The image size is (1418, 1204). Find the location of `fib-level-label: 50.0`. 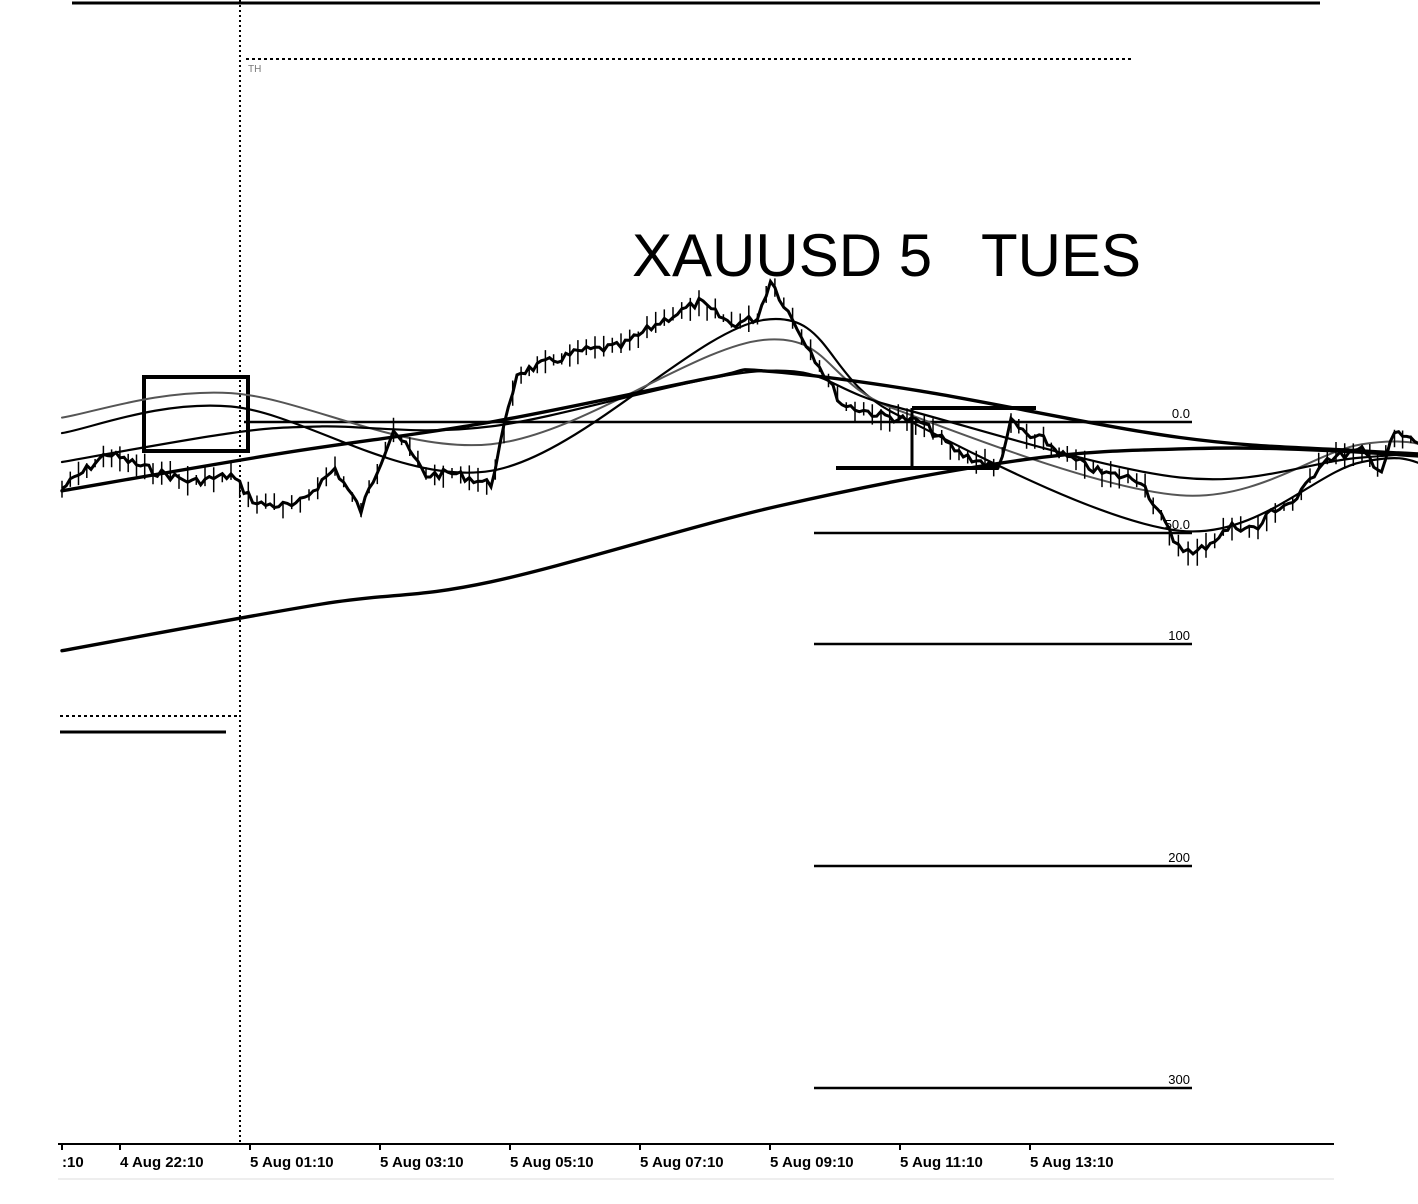

fib-level-label: 50.0 is located at coordinates (1177, 524).